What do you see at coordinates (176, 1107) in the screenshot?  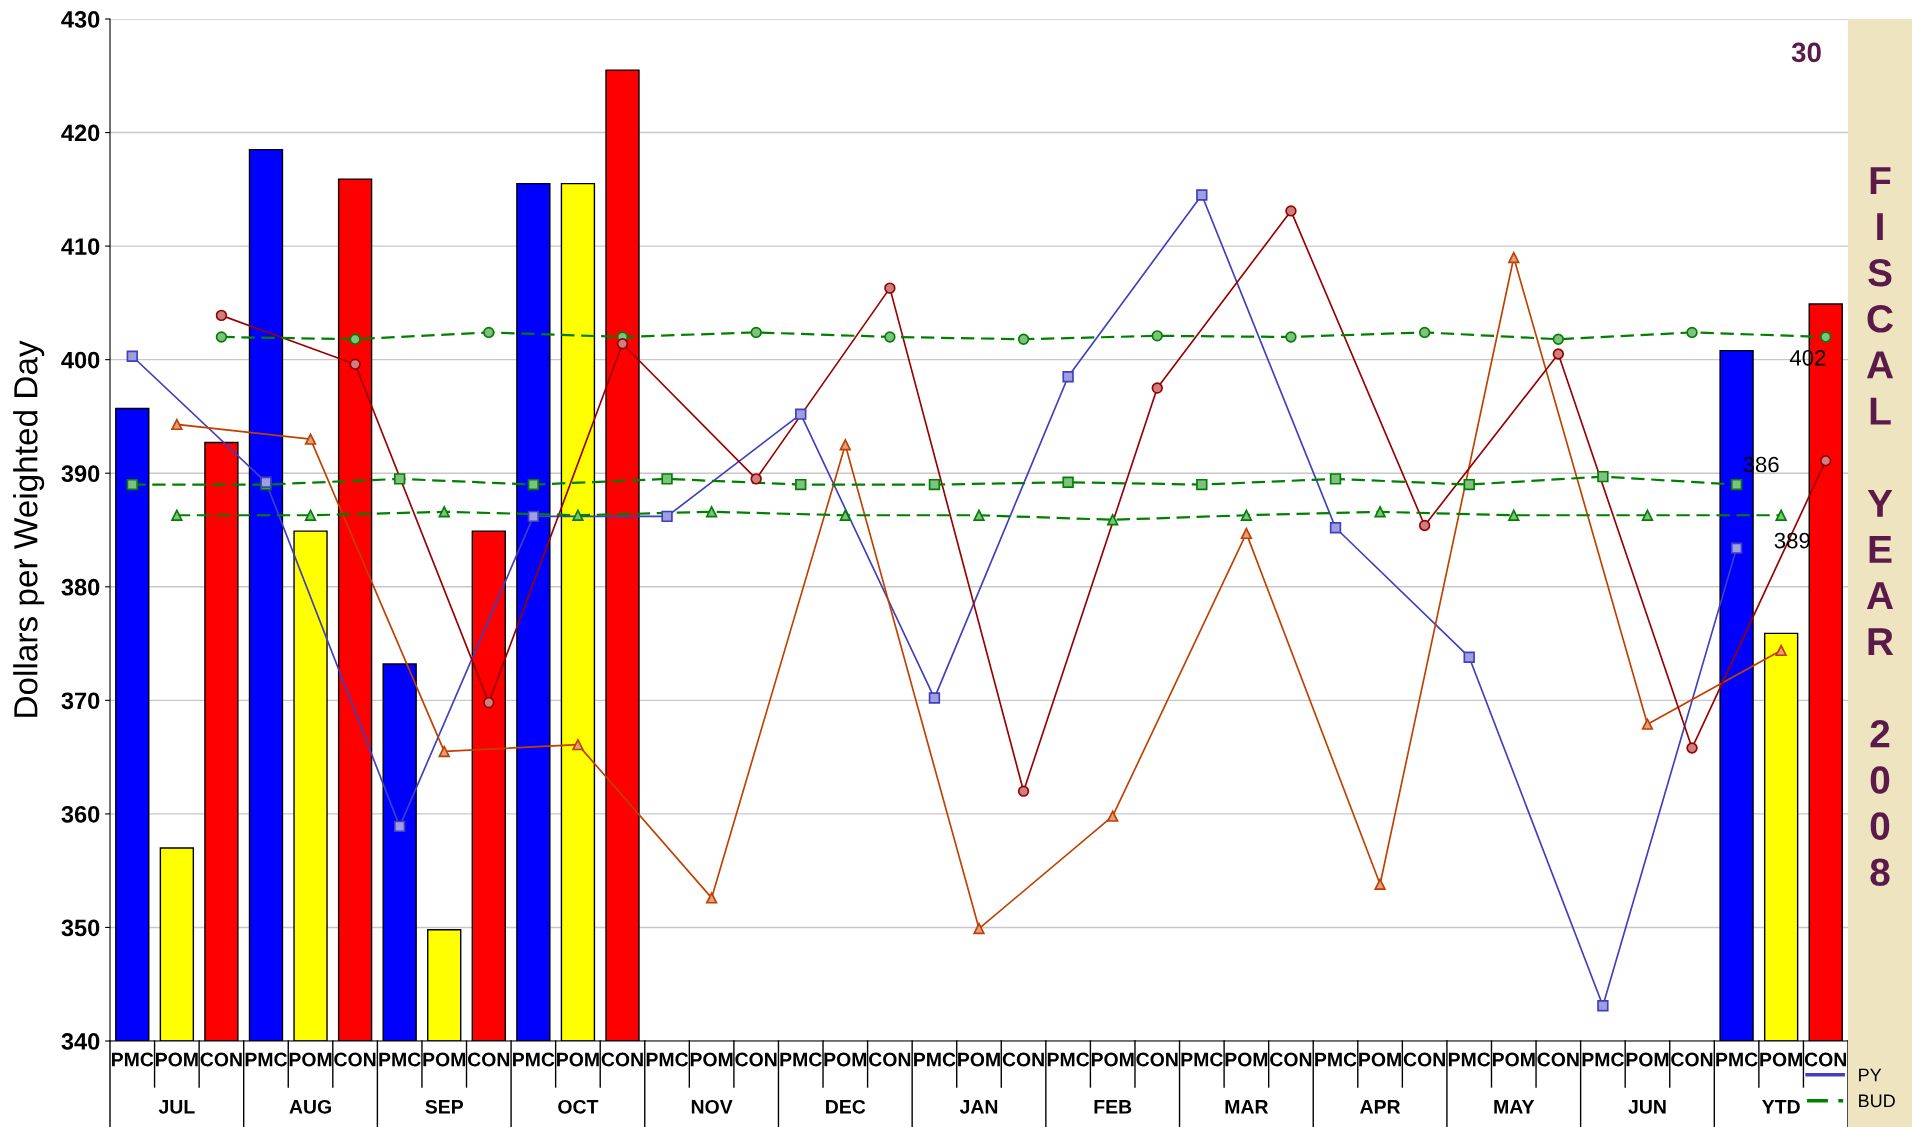 I see `text: JUL` at bounding box center [176, 1107].